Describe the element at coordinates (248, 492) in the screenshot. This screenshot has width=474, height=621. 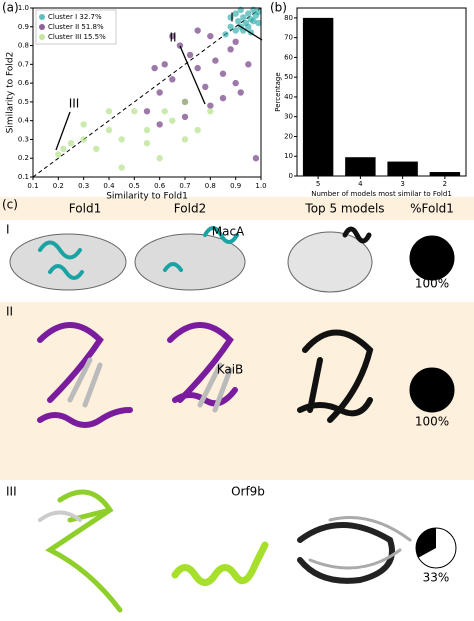
I see `protein-name: Orf9b` at that location.